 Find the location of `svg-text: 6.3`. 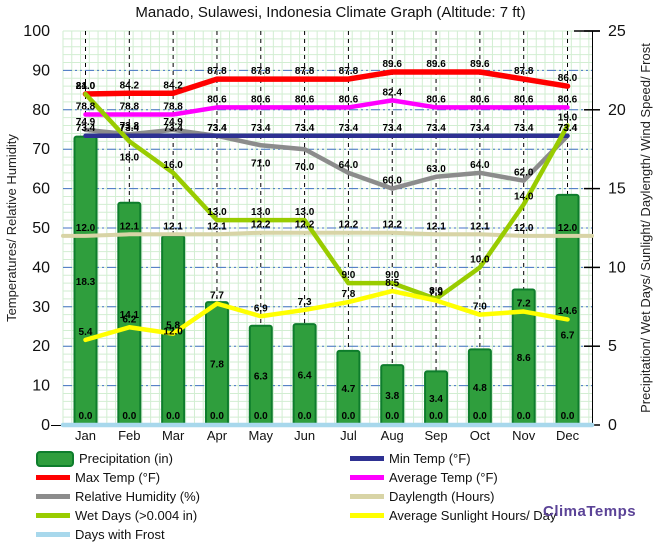

svg-text: 6.3 is located at coordinates (261, 376).